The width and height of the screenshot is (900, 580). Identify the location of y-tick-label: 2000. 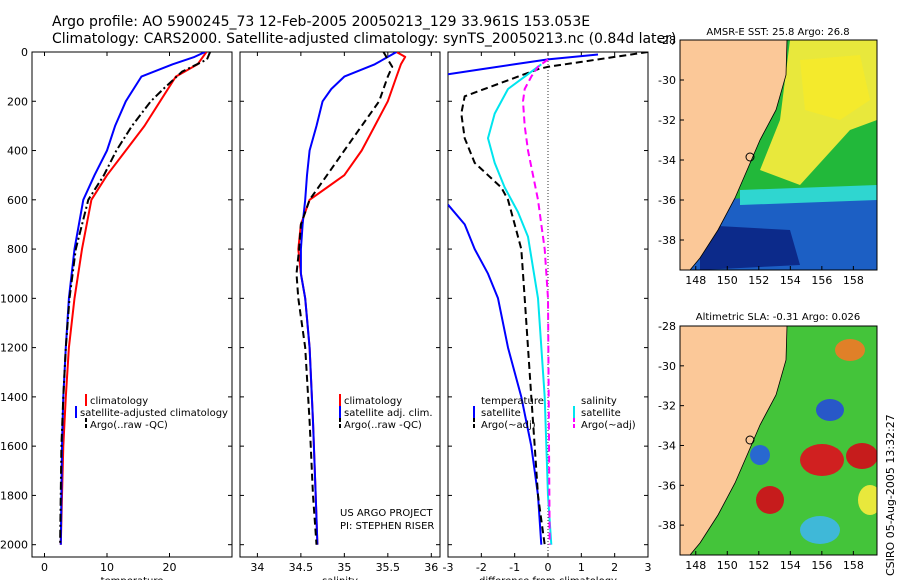
(14, 545).